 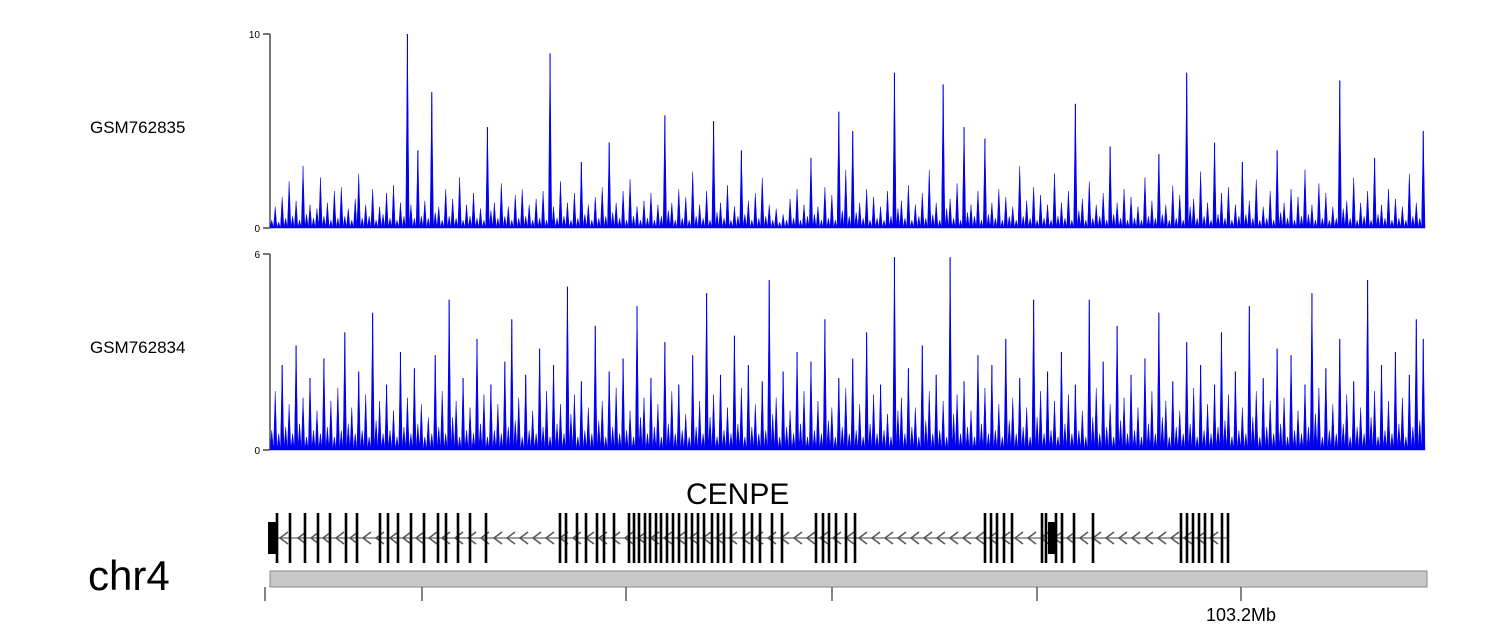 What do you see at coordinates (738, 494) in the screenshot?
I see `gene-name-label: CENPE` at bounding box center [738, 494].